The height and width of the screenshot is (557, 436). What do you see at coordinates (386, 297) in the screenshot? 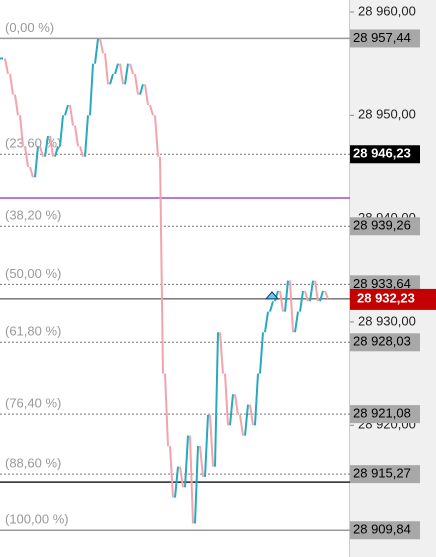
I see `current-price-label: 28 932,23` at bounding box center [386, 297].